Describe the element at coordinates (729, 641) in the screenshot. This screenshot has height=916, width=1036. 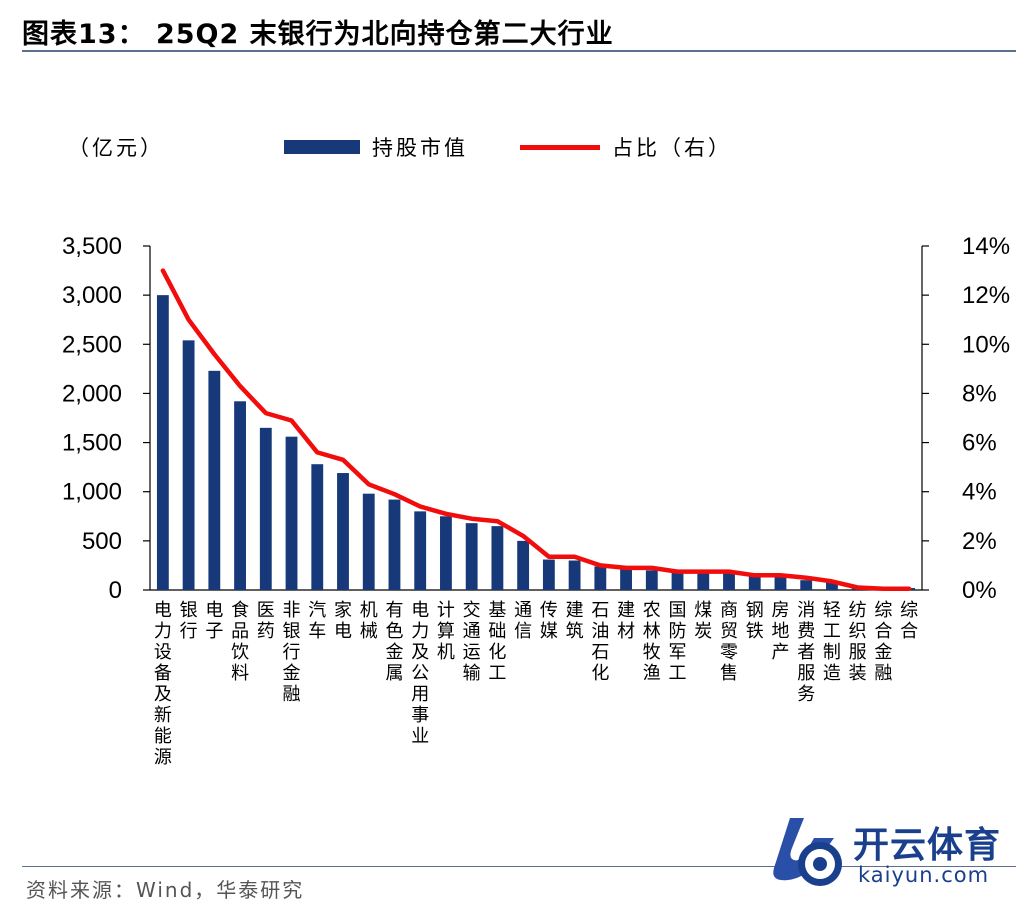
I see `x-axis-label-商贸零售: 商贸零售` at that location.